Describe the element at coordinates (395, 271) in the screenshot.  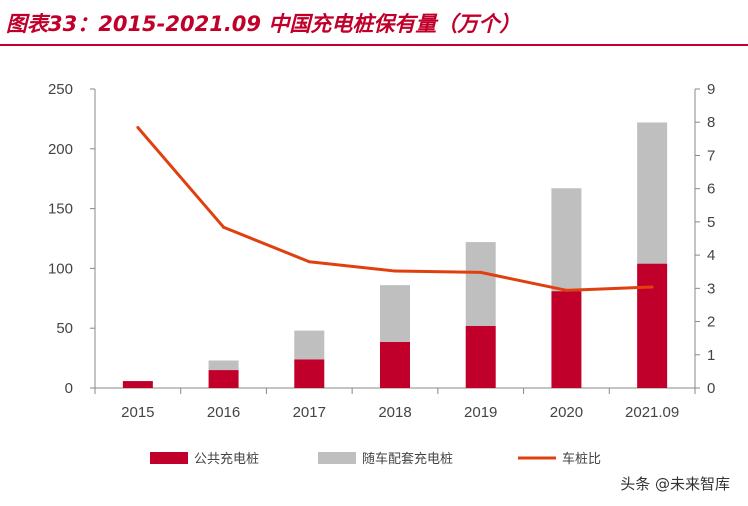
I see `ratio-point-2018` at that location.